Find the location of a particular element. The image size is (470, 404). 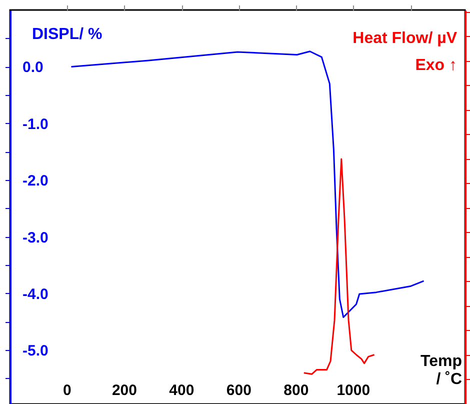

x-tick-label: 1000 is located at coordinates (353, 390).